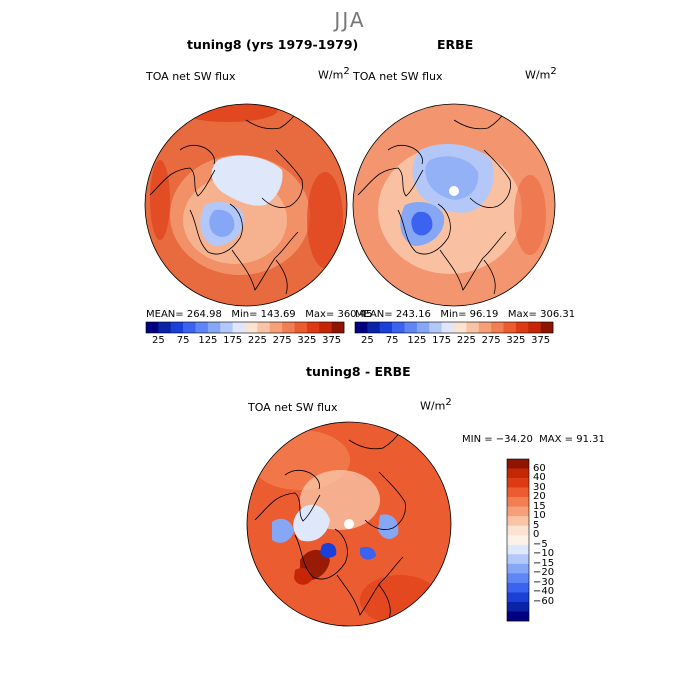 The height and width of the screenshot is (700, 700). I want to click on colorbar-tick-label: 30, so click(539, 487).